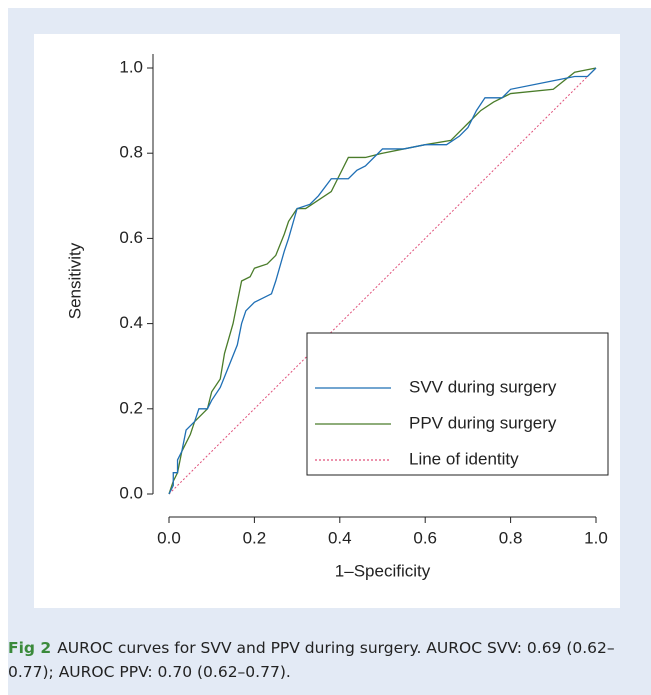 This screenshot has height=695, width=651. Describe the element at coordinates (383, 570) in the screenshot. I see `x-axis-label: 1–Specificity` at that location.